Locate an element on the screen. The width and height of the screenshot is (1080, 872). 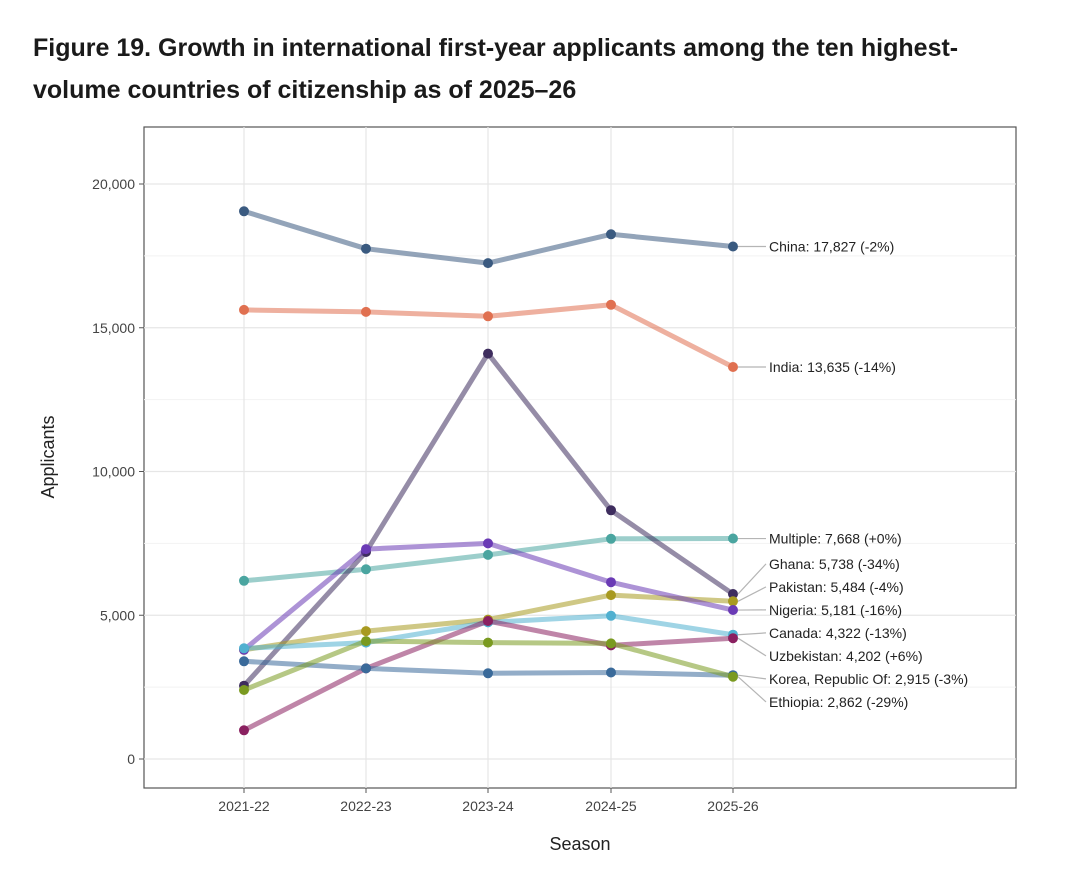
y-axis-ticks: 0 5,000 10,000 15,000 20,000 is located at coordinates (118, 471).